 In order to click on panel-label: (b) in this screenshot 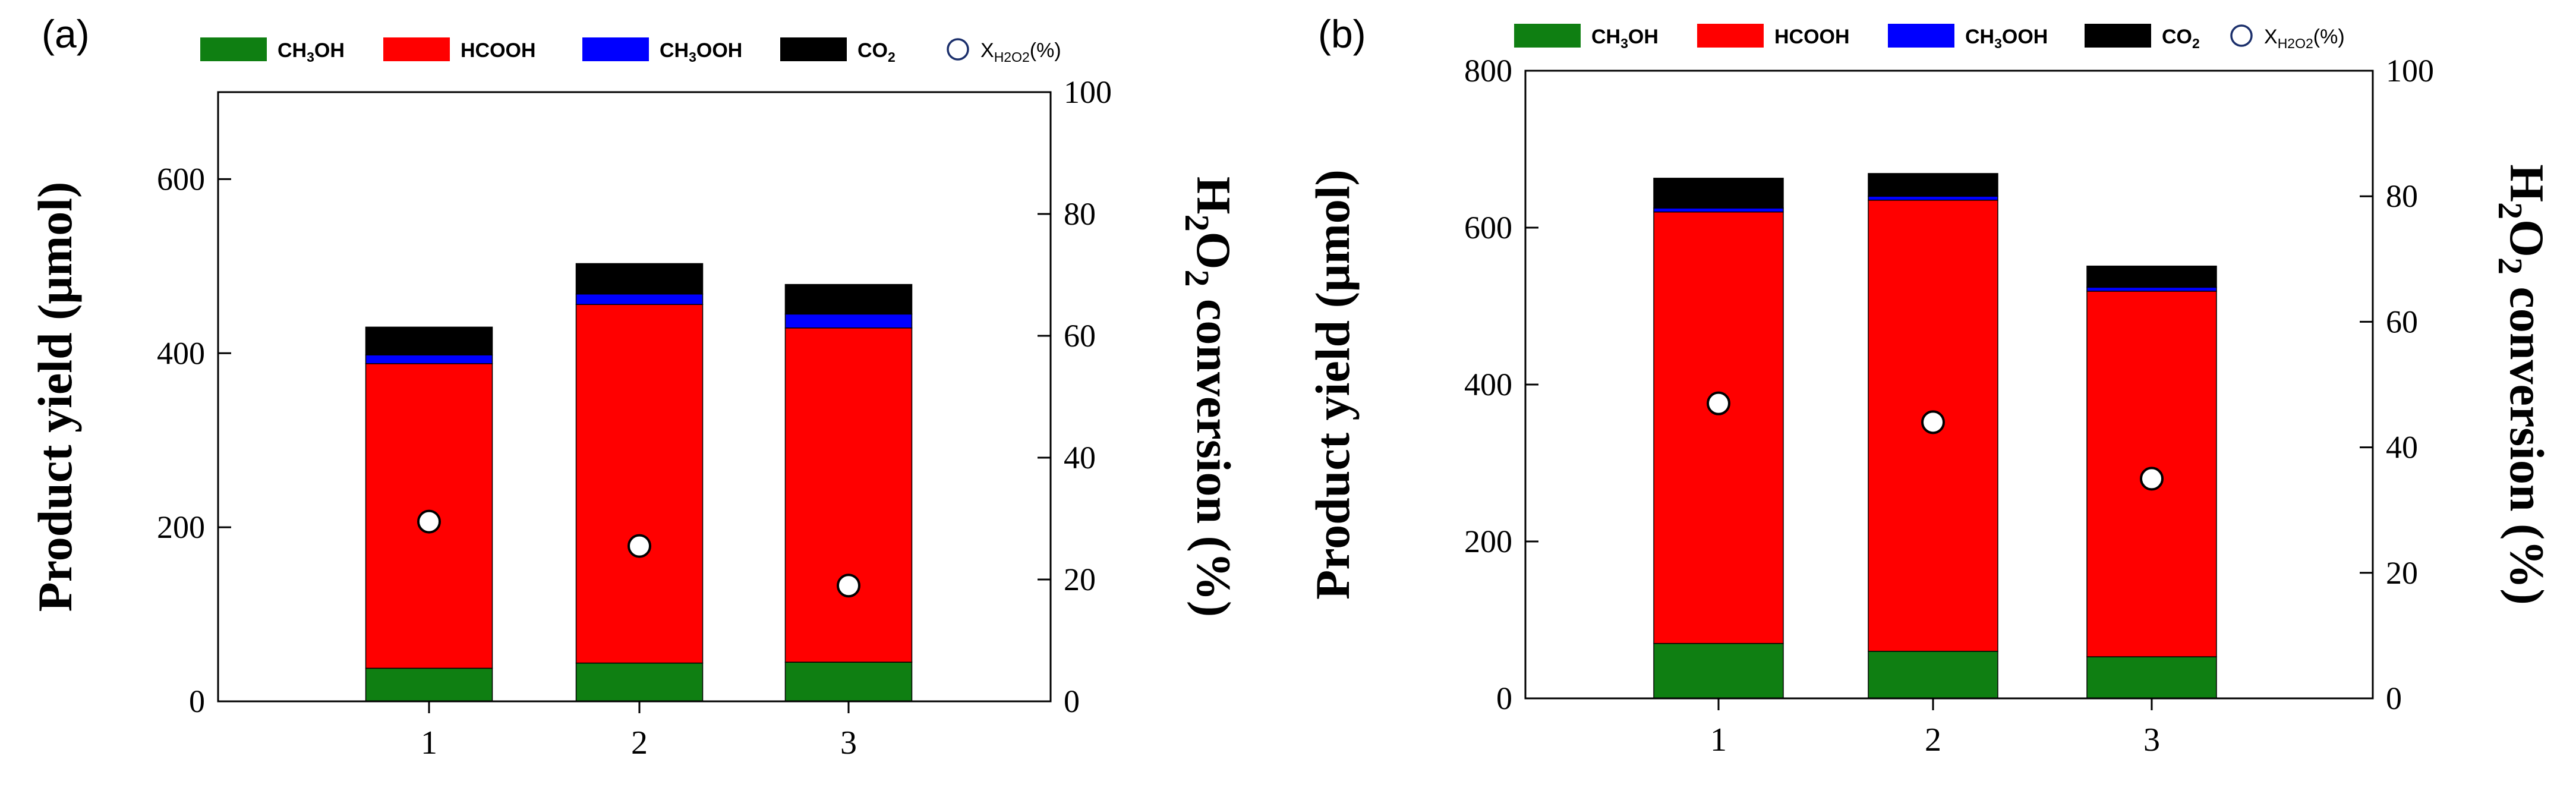, I will do `click(1342, 34)`.